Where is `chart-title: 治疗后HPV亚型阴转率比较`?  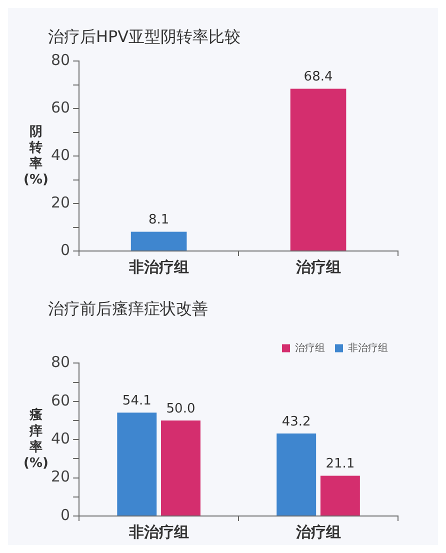 chart-title: 治疗后HPV亚型阴转率比较 is located at coordinates (144, 36).